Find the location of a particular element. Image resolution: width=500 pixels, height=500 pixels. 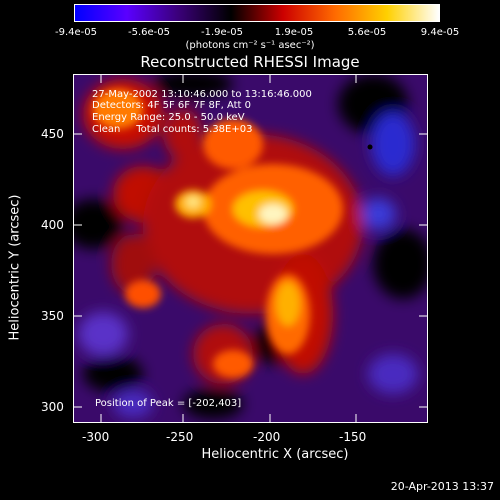

info-total-counts: Clean Total counts: 5.38E+03 is located at coordinates (172, 129).